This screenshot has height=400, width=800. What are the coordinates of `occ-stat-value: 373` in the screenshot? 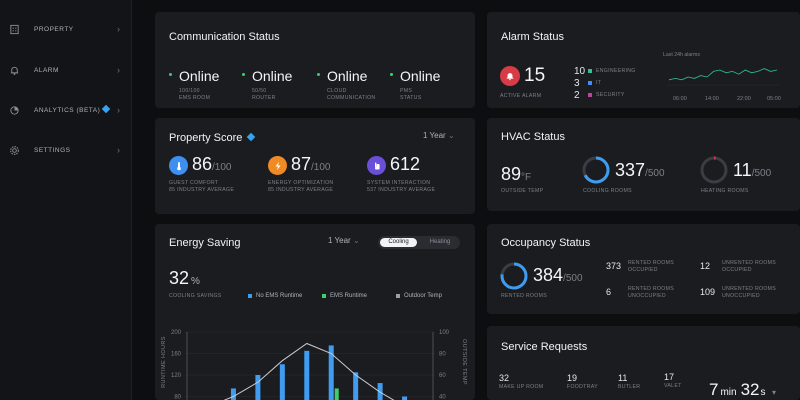 It's located at (614, 266).